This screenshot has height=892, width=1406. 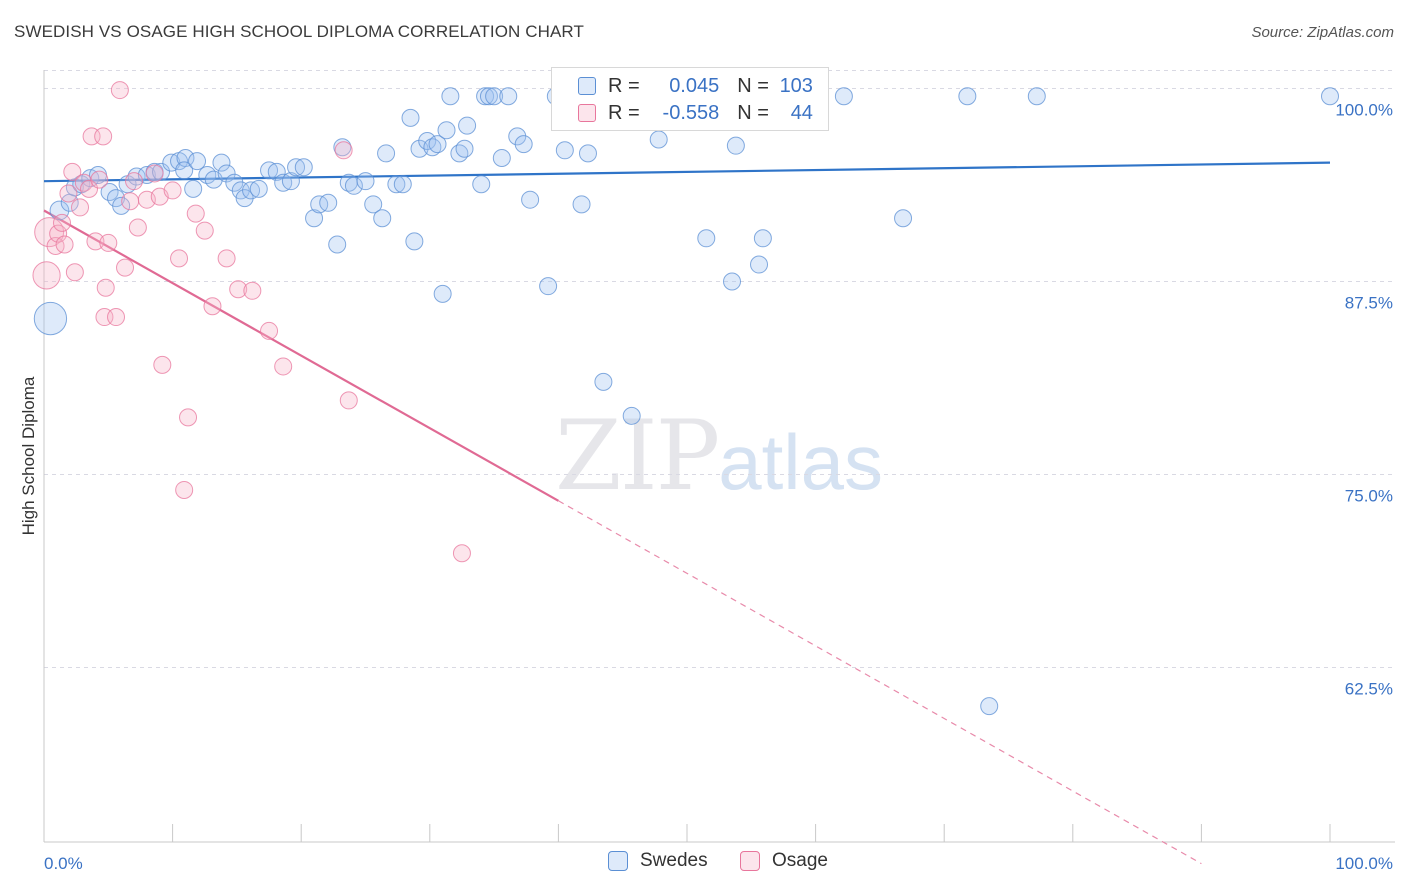 I want to click on y-tick-label: 100.0%, so click(x=1364, y=110).